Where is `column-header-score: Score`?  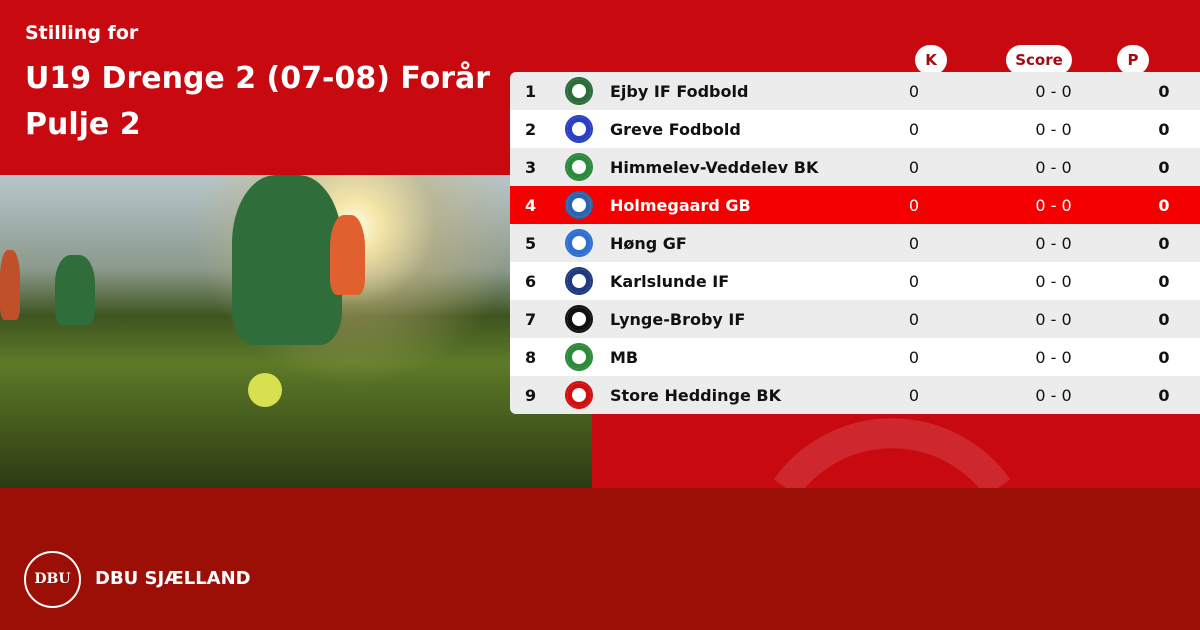 column-header-score: Score is located at coordinates (1039, 60).